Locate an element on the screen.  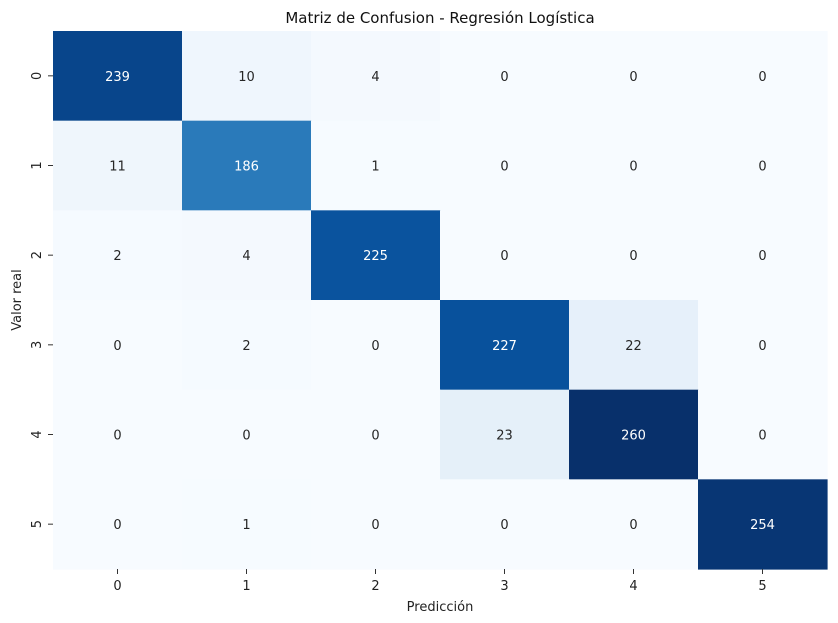
cell-value-label: 11 is located at coordinates (117, 167).